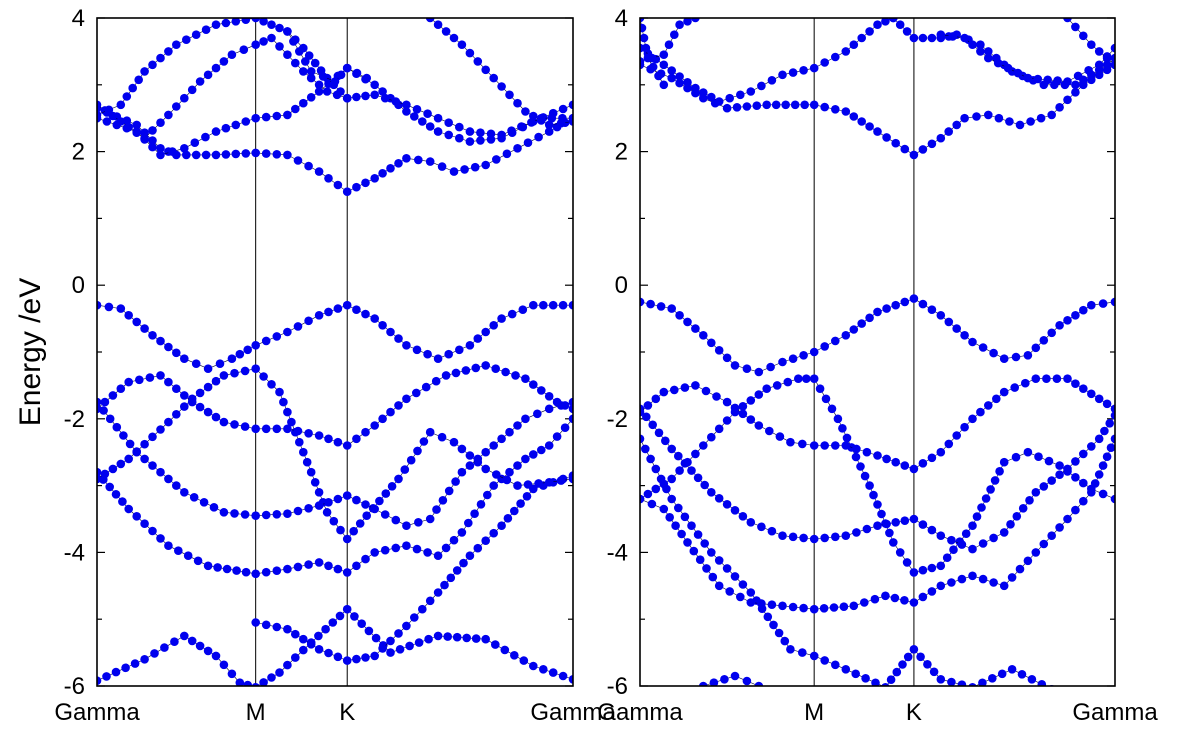 Image resolution: width=1179 pixels, height=752 pixels. Describe the element at coordinates (617, 419) in the screenshot. I see `y-tick-label: -2` at that location.